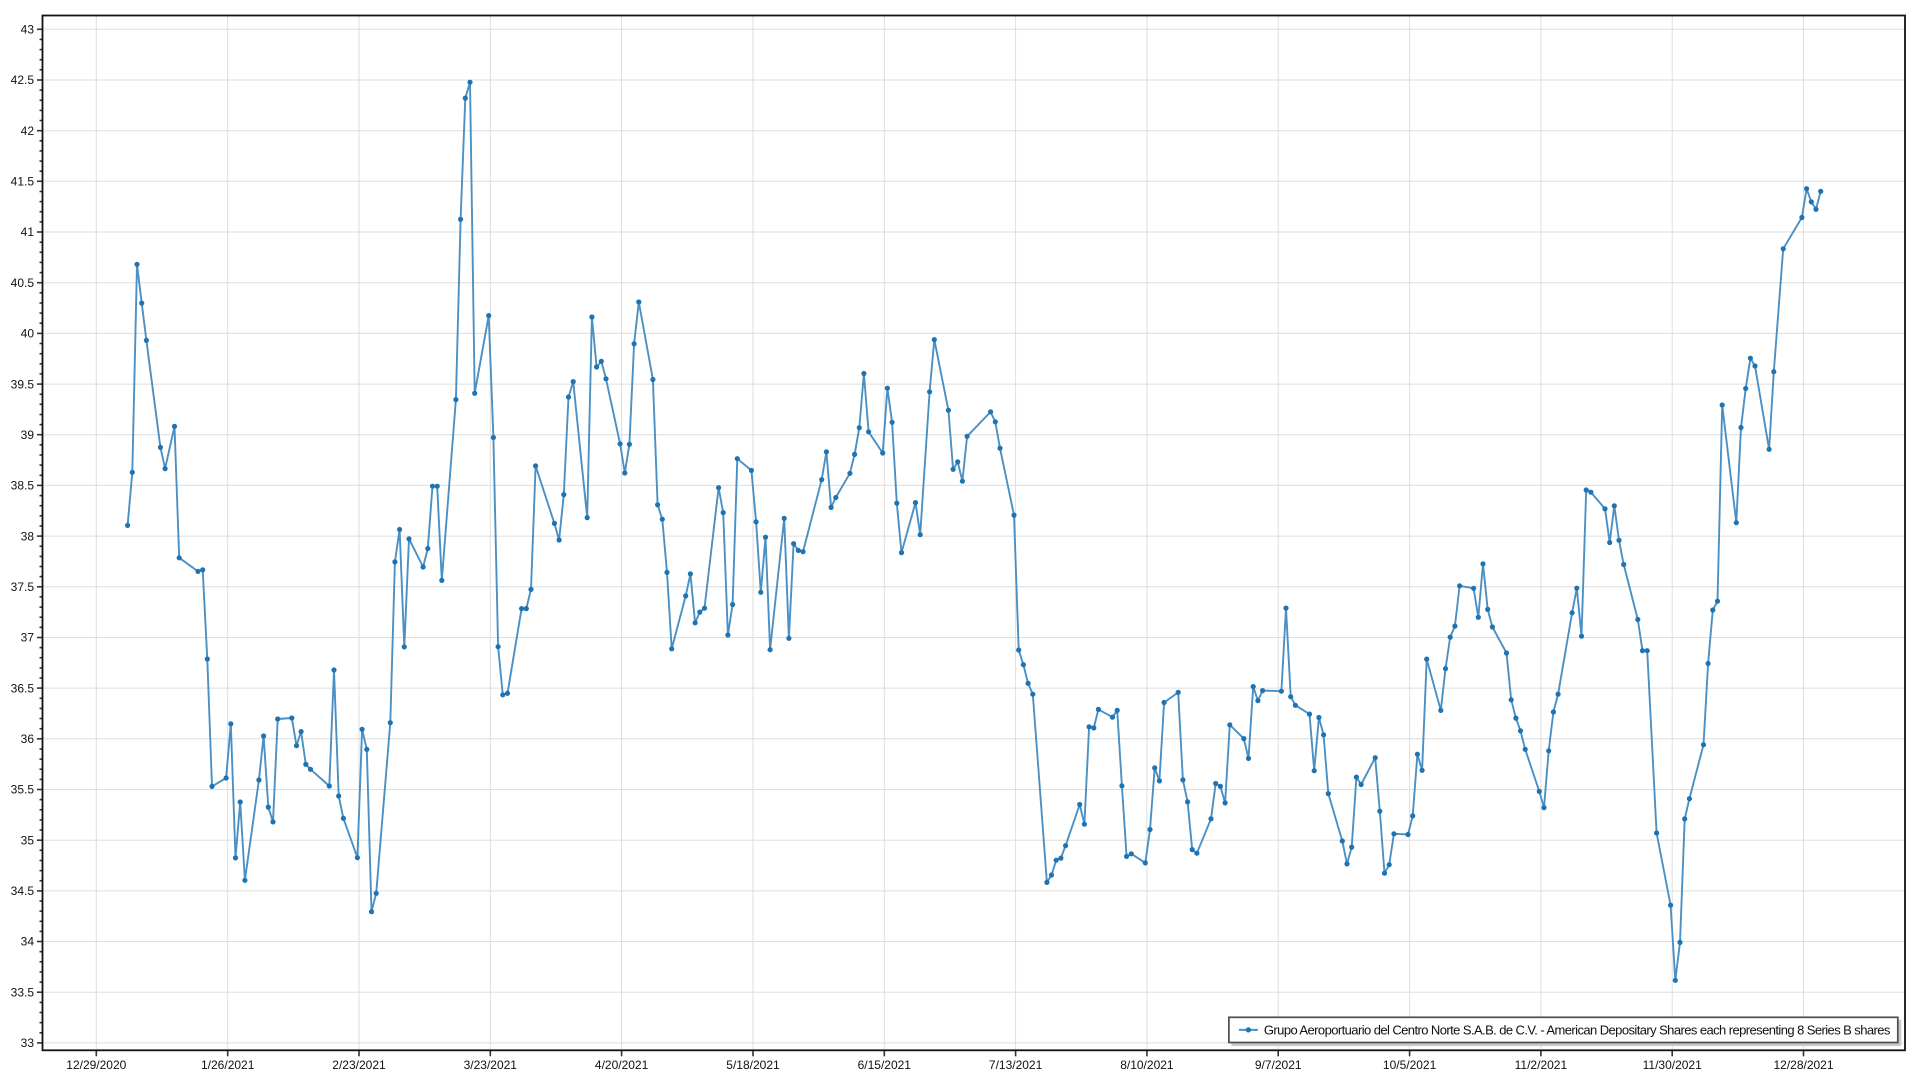  What do you see at coordinates (753, 1065) in the screenshot?
I see `svg-text: 5/18/2021` at bounding box center [753, 1065].